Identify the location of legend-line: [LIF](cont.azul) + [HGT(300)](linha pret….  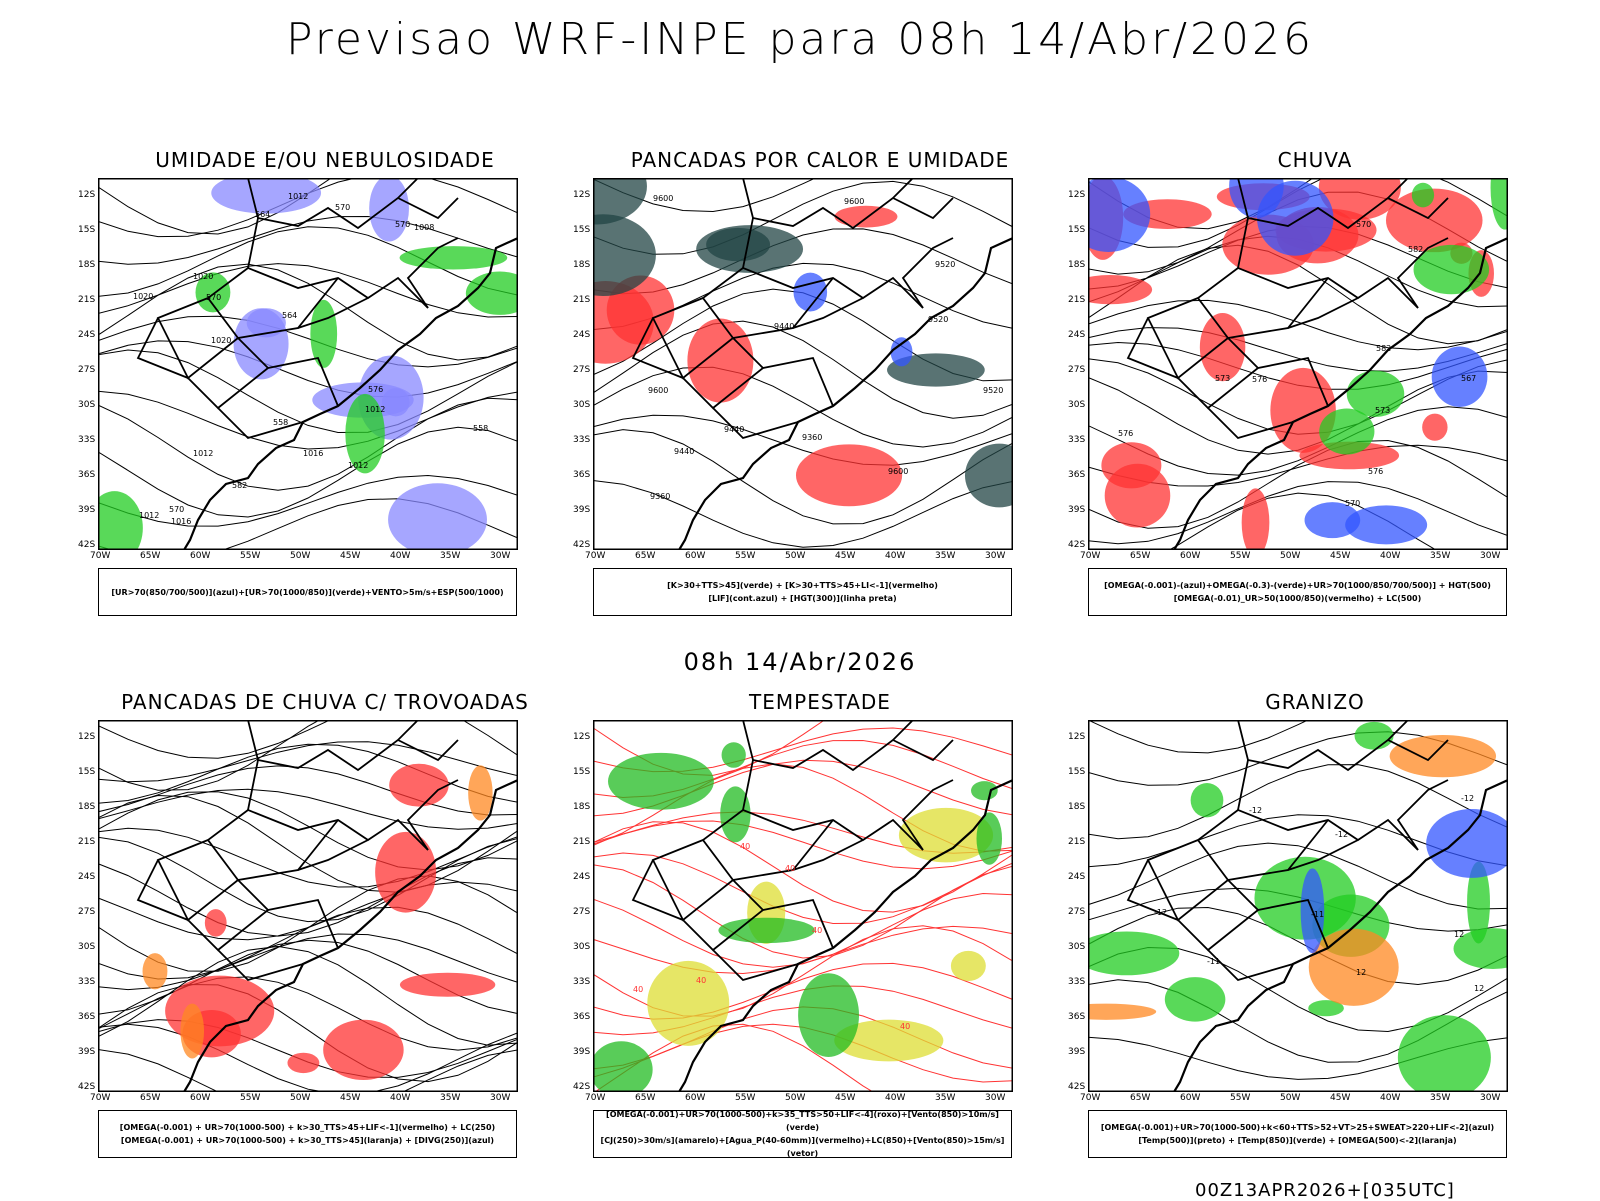
(802, 598).